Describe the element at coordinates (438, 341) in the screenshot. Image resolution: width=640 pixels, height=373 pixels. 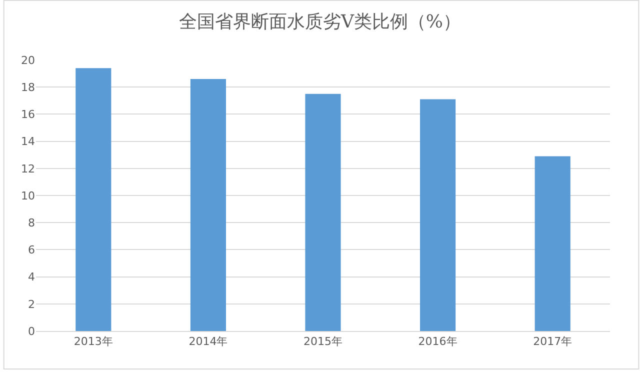
I see `x-tick-label: 2016年` at that location.